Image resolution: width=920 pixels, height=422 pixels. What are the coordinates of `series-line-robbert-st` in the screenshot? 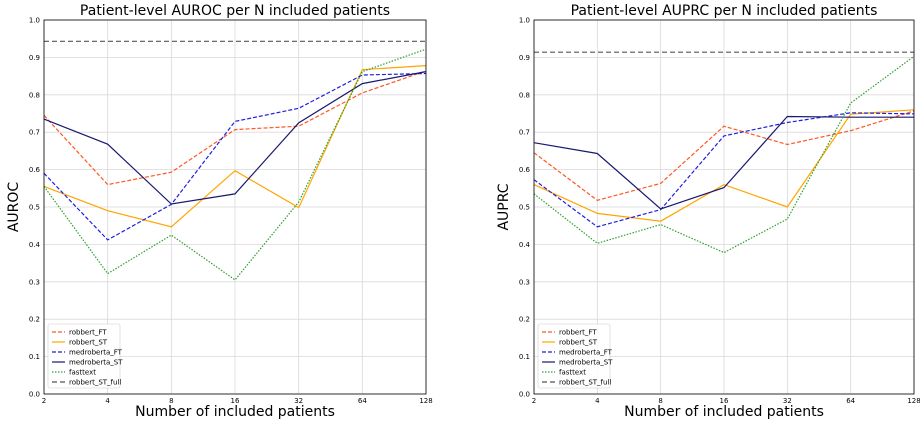 It's located at (724, 165).